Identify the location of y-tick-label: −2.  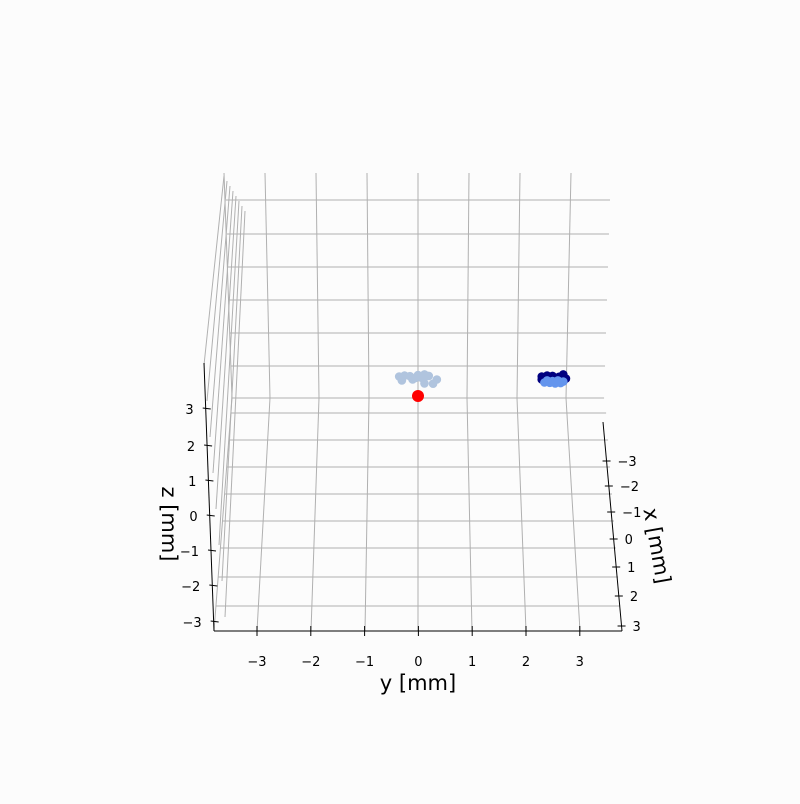
(310, 662).